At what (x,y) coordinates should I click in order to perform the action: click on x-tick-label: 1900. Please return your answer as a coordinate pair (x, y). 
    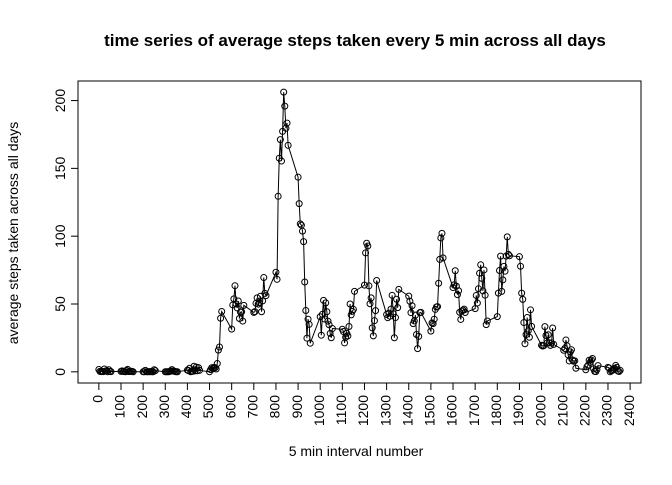
    Looking at the image, I should click on (518, 410).